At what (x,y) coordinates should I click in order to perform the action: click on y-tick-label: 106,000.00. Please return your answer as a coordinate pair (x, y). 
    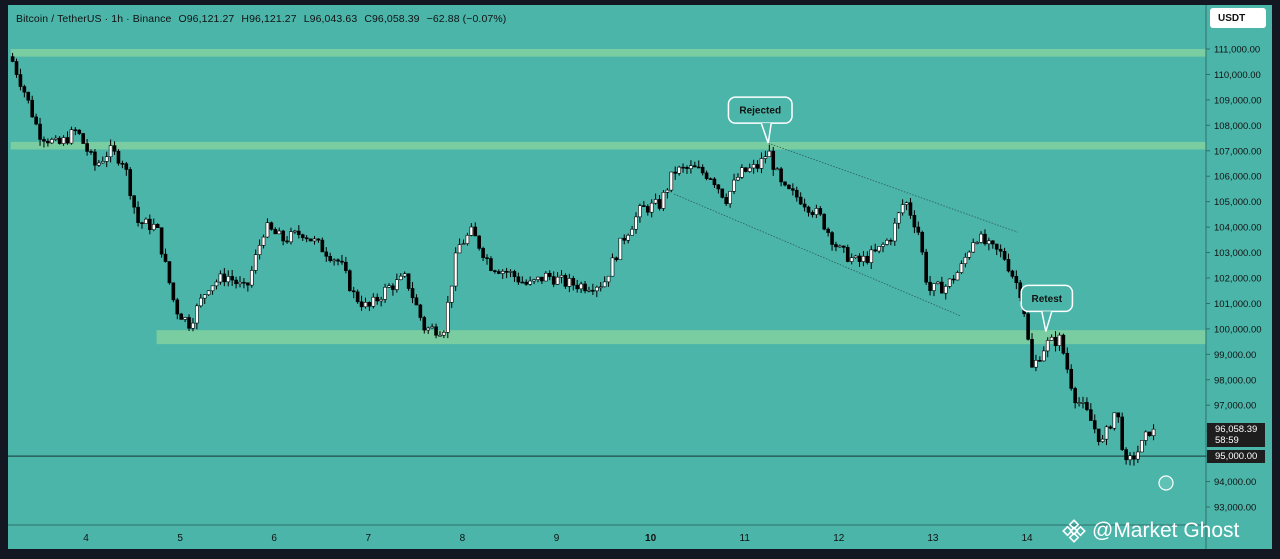
    Looking at the image, I should click on (1238, 177).